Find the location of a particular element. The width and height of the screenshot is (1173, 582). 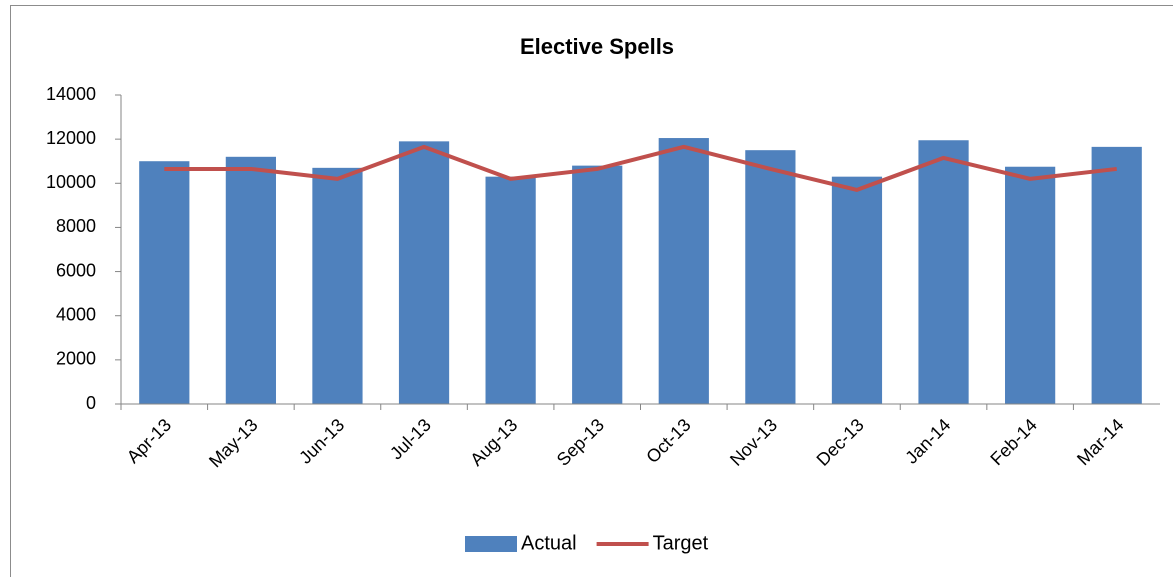

legend-label: Actual is located at coordinates (549, 543).